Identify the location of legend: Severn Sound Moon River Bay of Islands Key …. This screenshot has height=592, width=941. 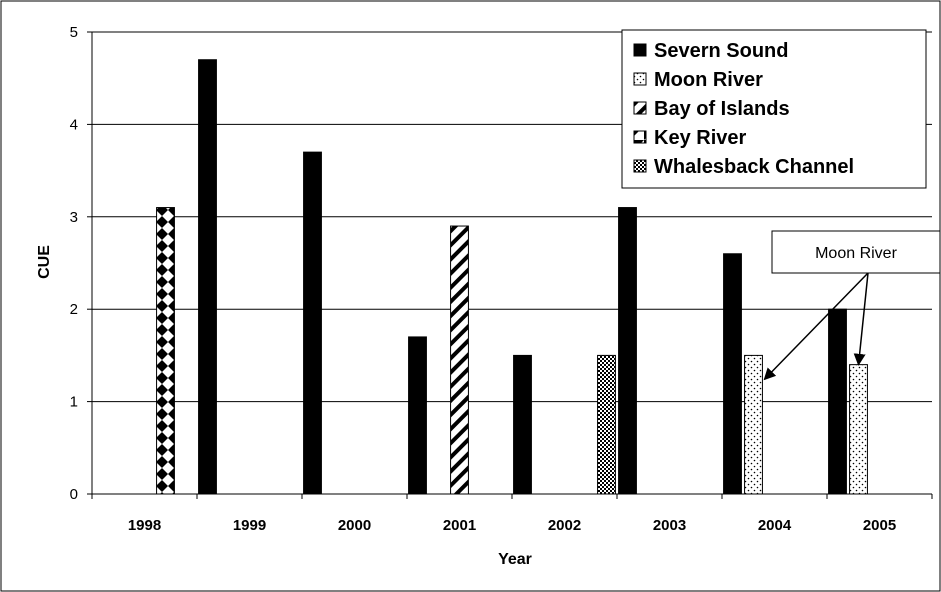
(774, 109).